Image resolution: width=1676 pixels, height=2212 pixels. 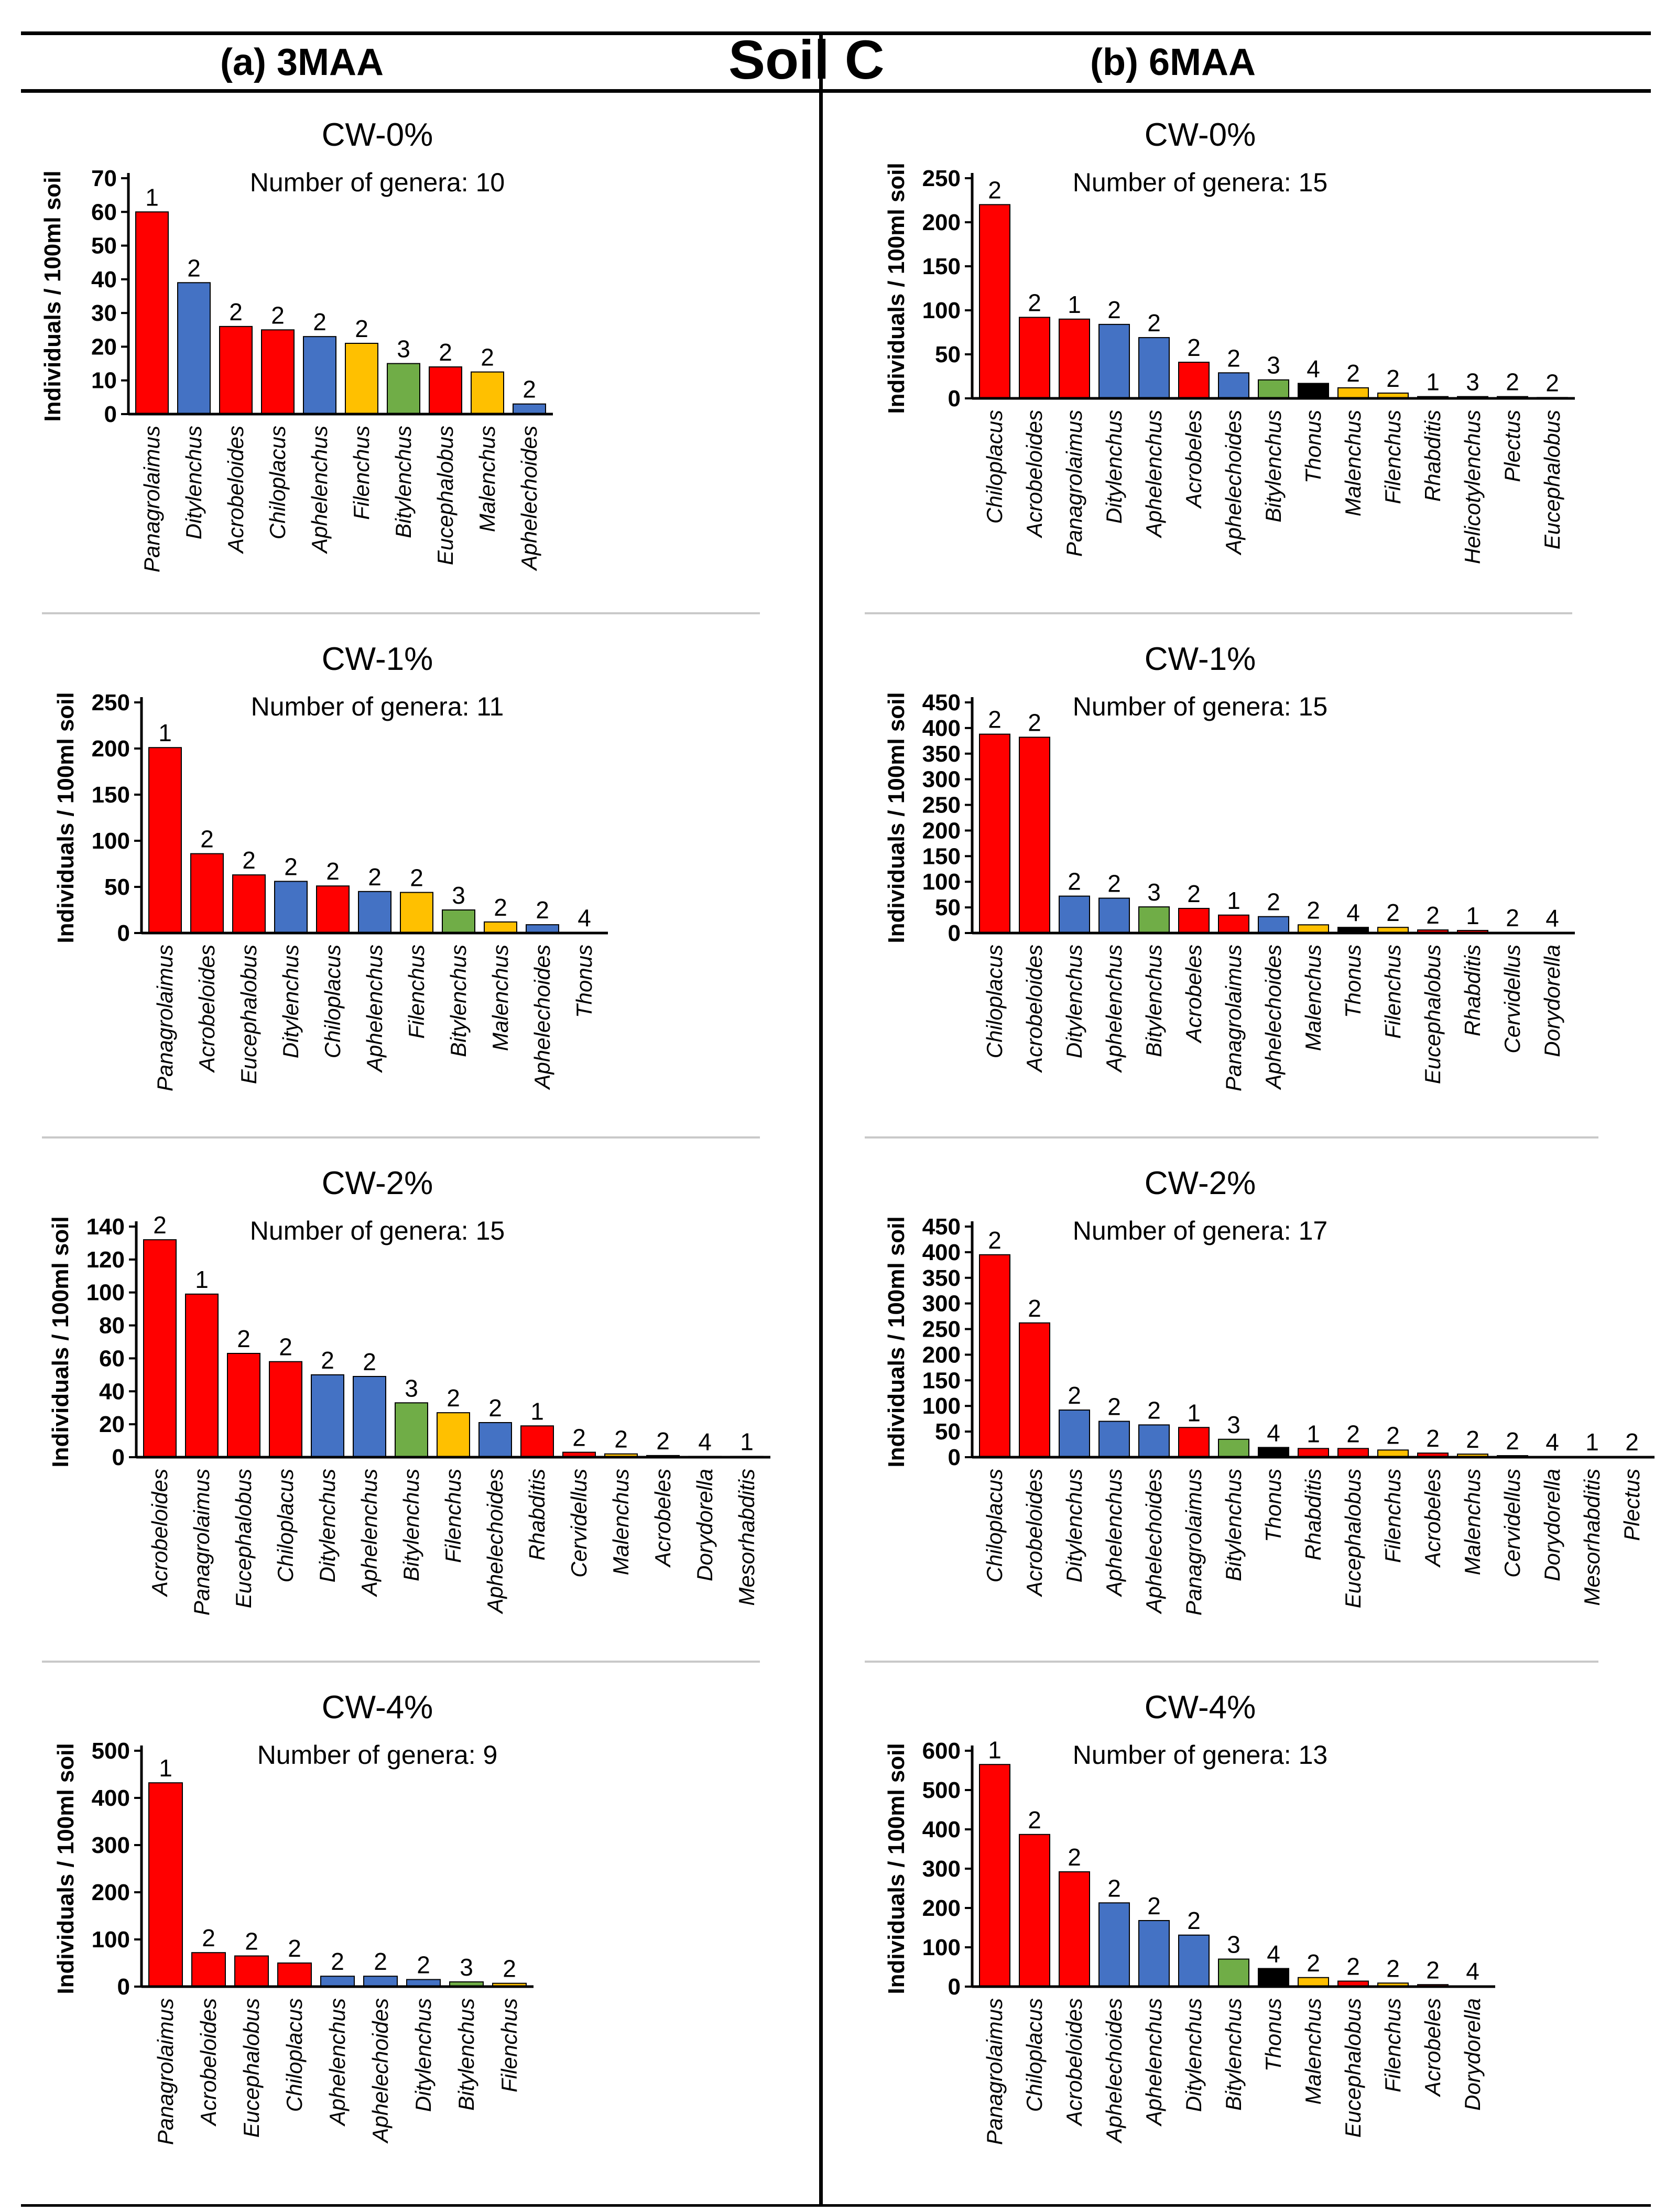 I want to click on y-tick-label: 120, so click(x=106, y=1260).